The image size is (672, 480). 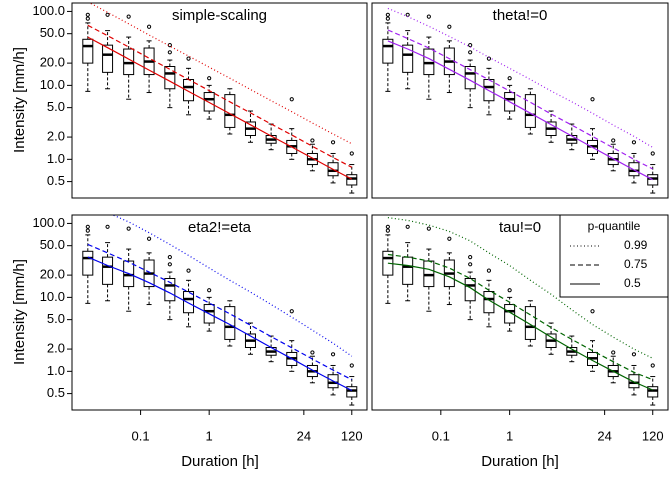 I want to click on legend-label: 0.75, so click(x=636, y=264).